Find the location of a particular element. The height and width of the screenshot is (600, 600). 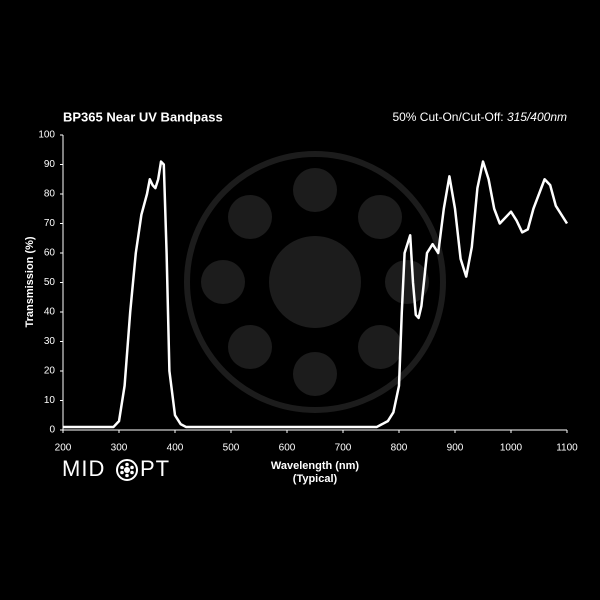

subtitle-value: 315/400nm is located at coordinates (537, 117).